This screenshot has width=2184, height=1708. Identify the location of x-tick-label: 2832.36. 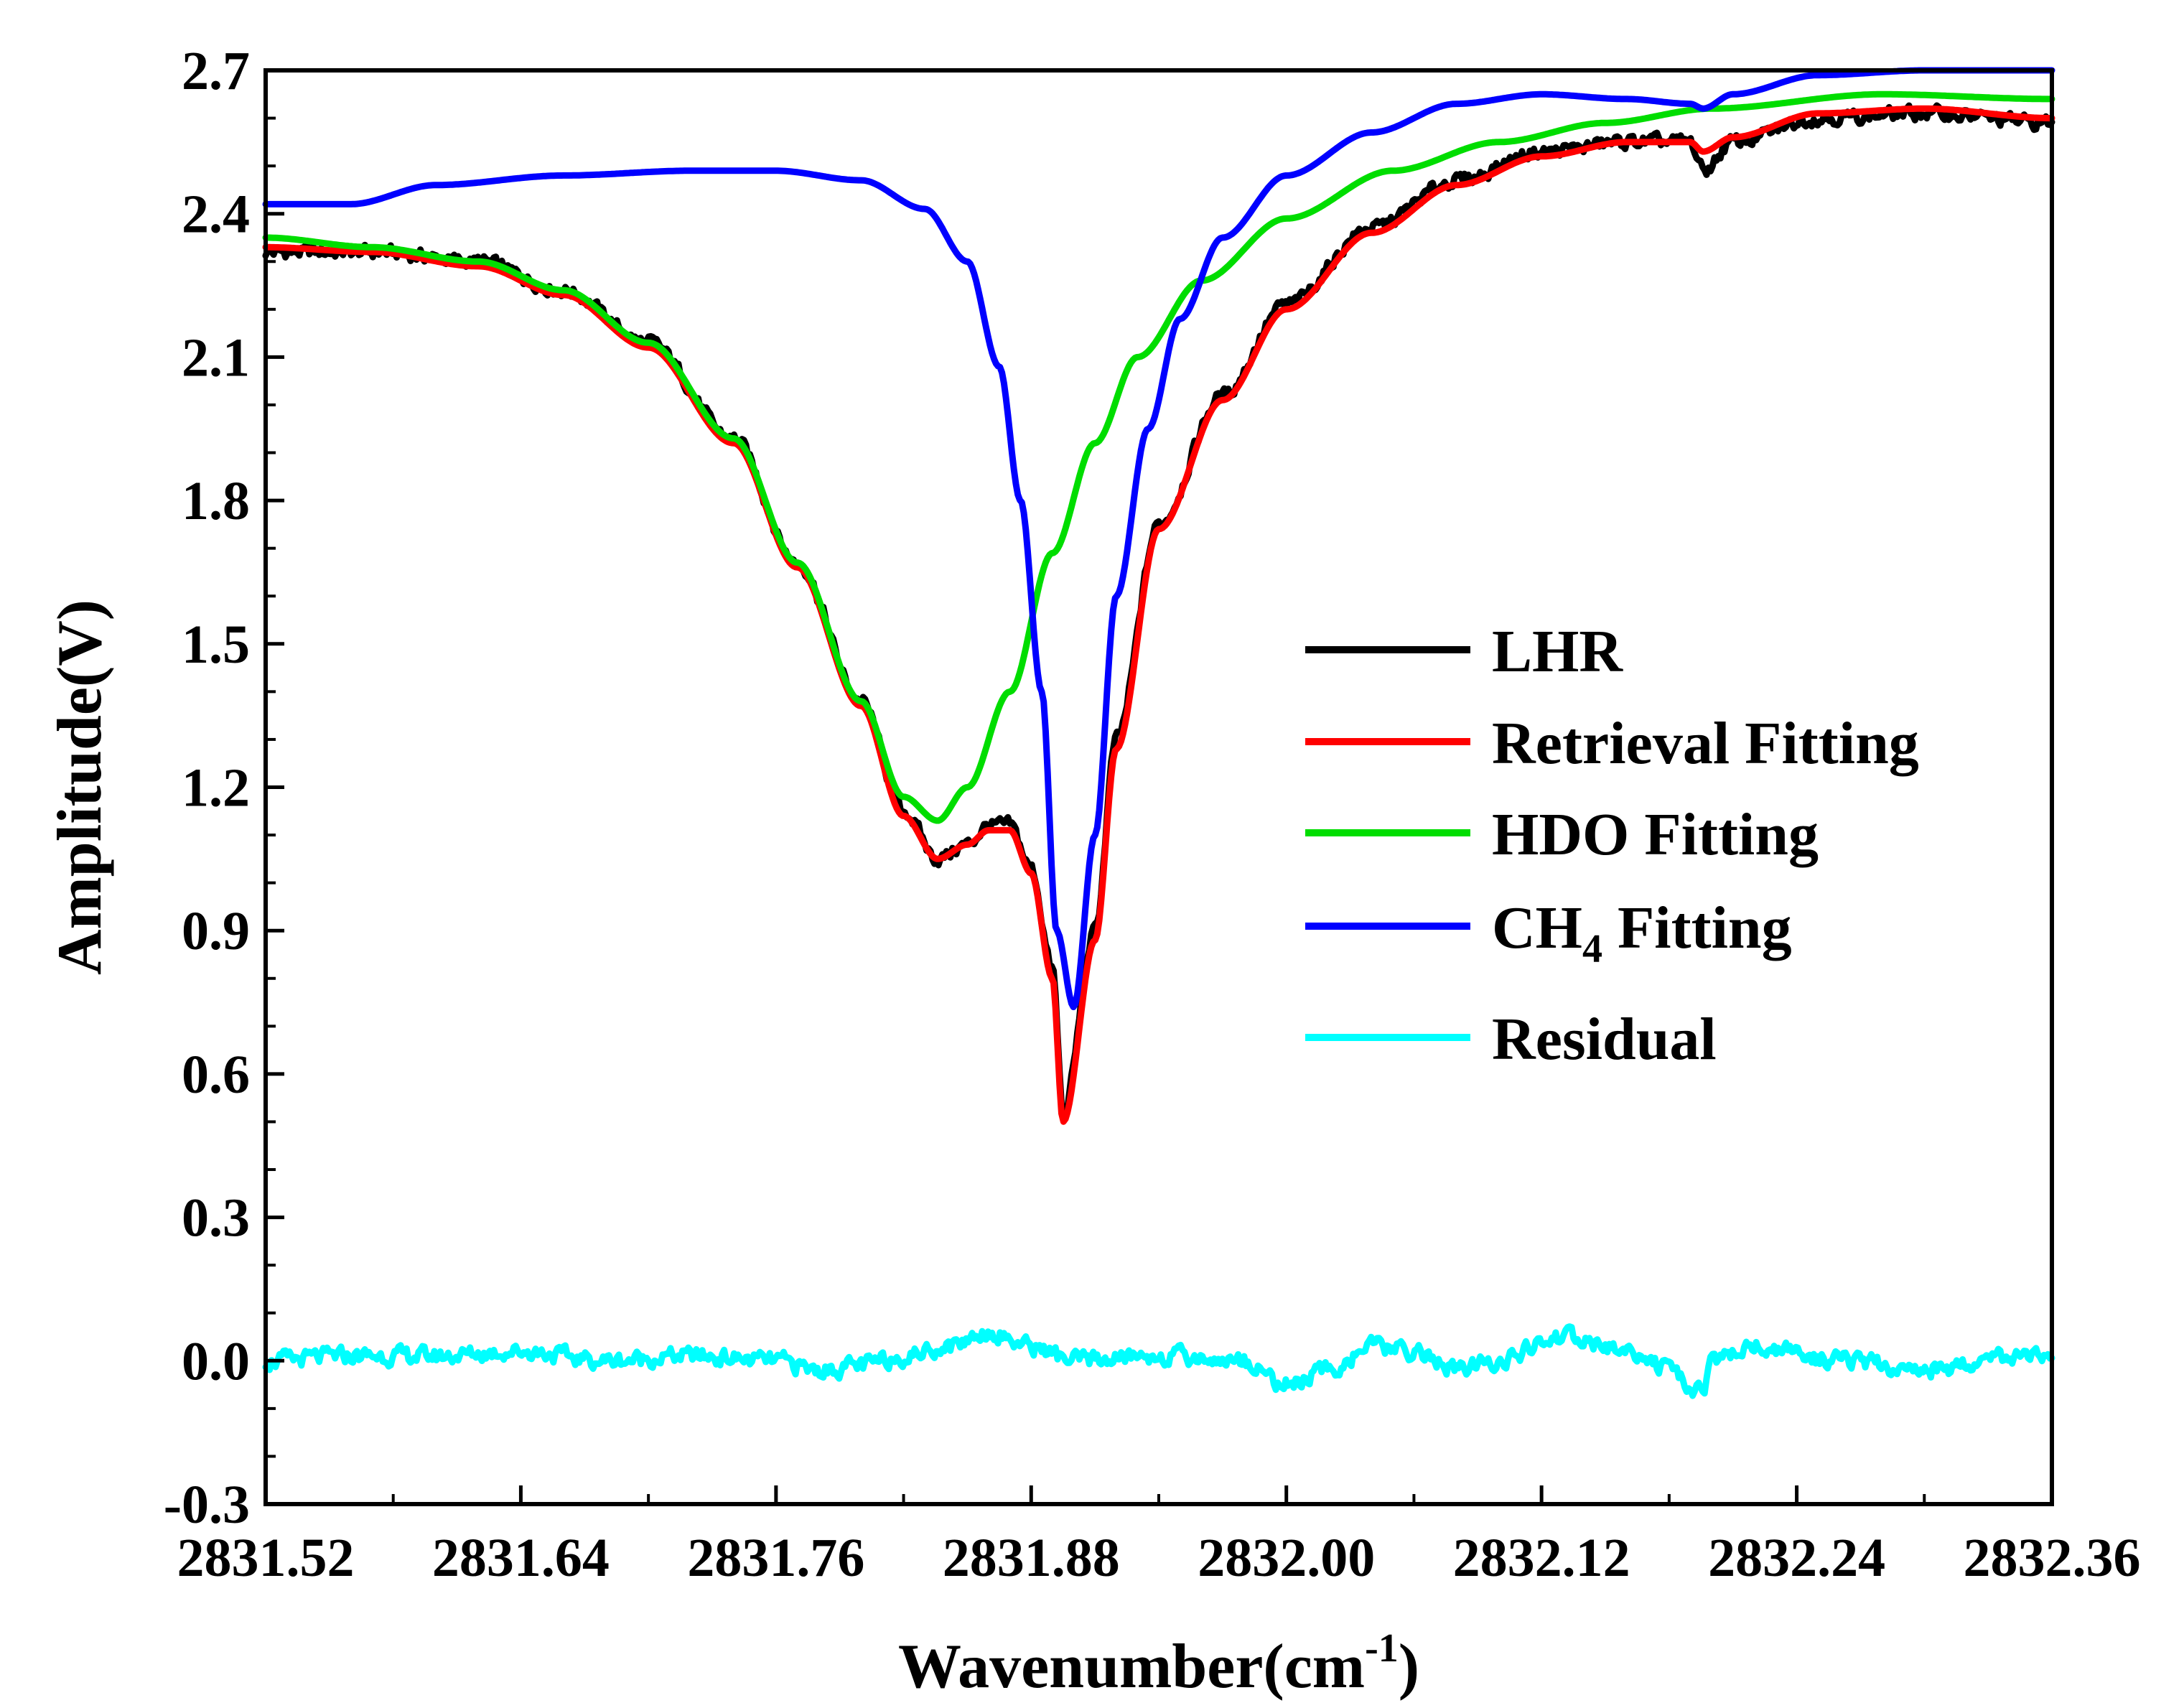
(2052, 1558).